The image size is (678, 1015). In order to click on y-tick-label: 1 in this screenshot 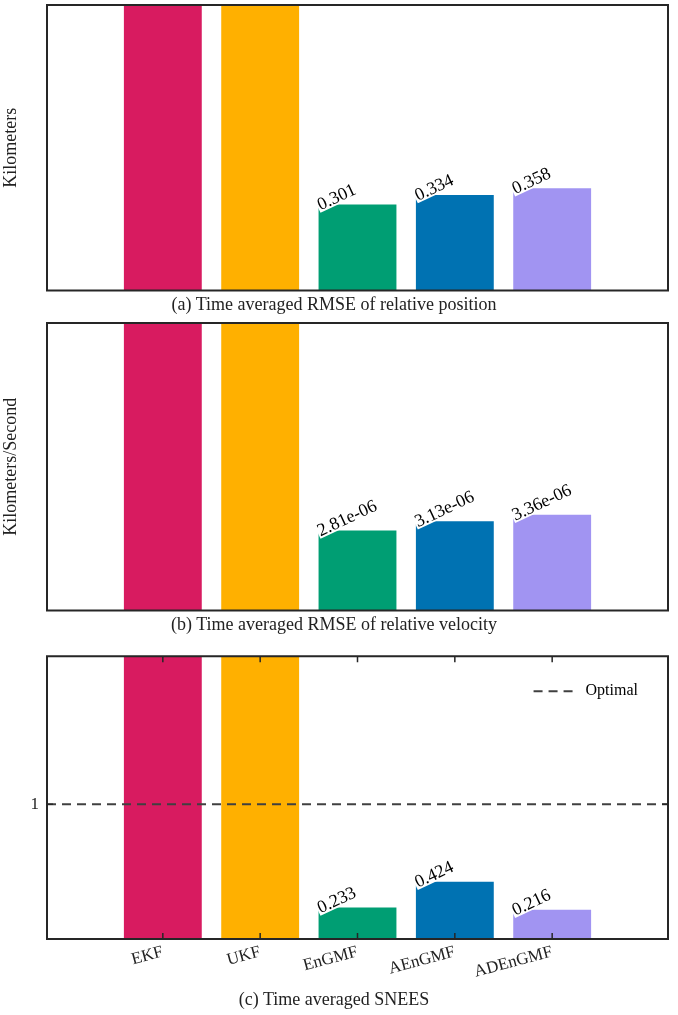, I will do `click(34, 803)`.